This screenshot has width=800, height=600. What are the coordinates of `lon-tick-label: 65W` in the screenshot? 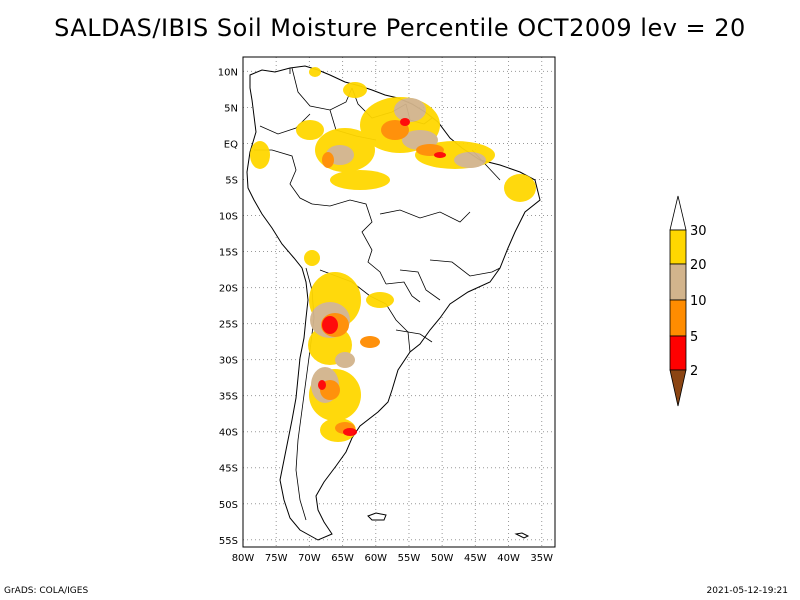 It's located at (342, 558).